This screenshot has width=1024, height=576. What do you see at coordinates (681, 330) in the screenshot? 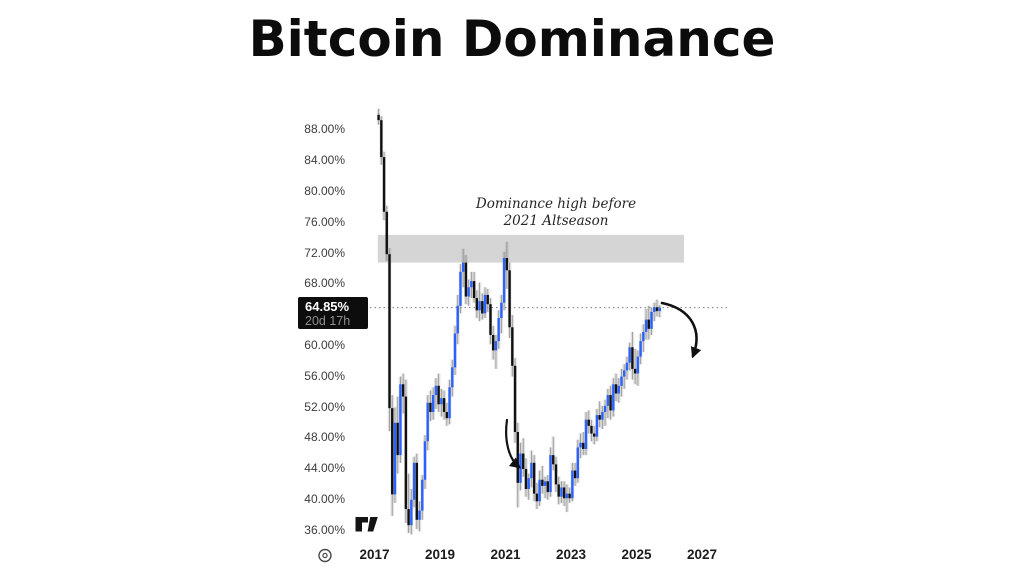
I see `curved-arrow-down-icon` at bounding box center [681, 330].